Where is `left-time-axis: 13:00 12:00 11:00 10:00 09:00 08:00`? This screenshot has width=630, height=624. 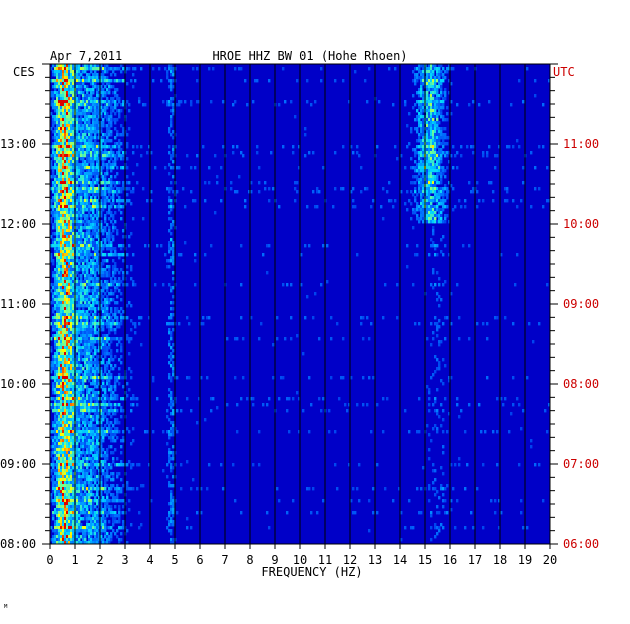
left-time-axis: 13:00 12:00 11:00 10:00 09:00 08:00 is located at coordinates (25, 307).